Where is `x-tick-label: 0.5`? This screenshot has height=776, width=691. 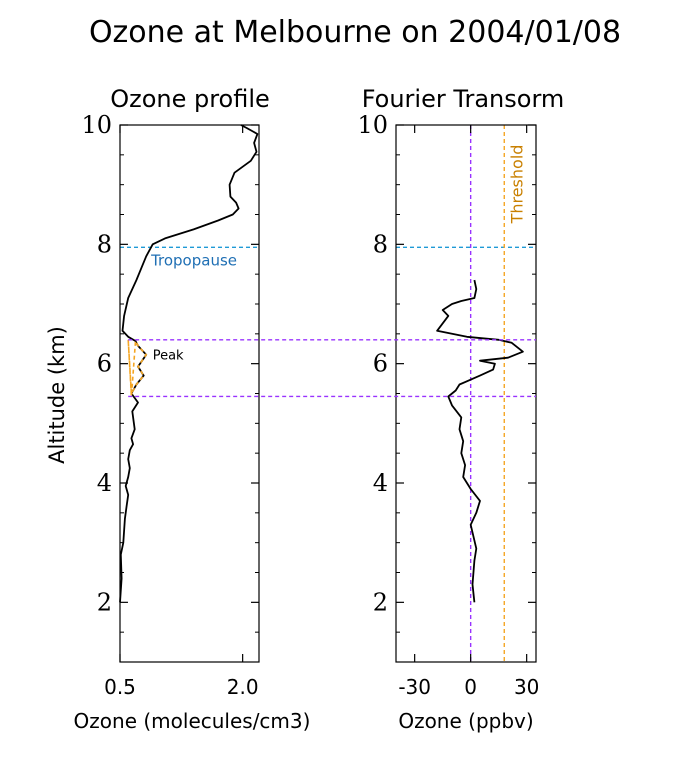 x-tick-label: 0.5 is located at coordinates (120, 687).